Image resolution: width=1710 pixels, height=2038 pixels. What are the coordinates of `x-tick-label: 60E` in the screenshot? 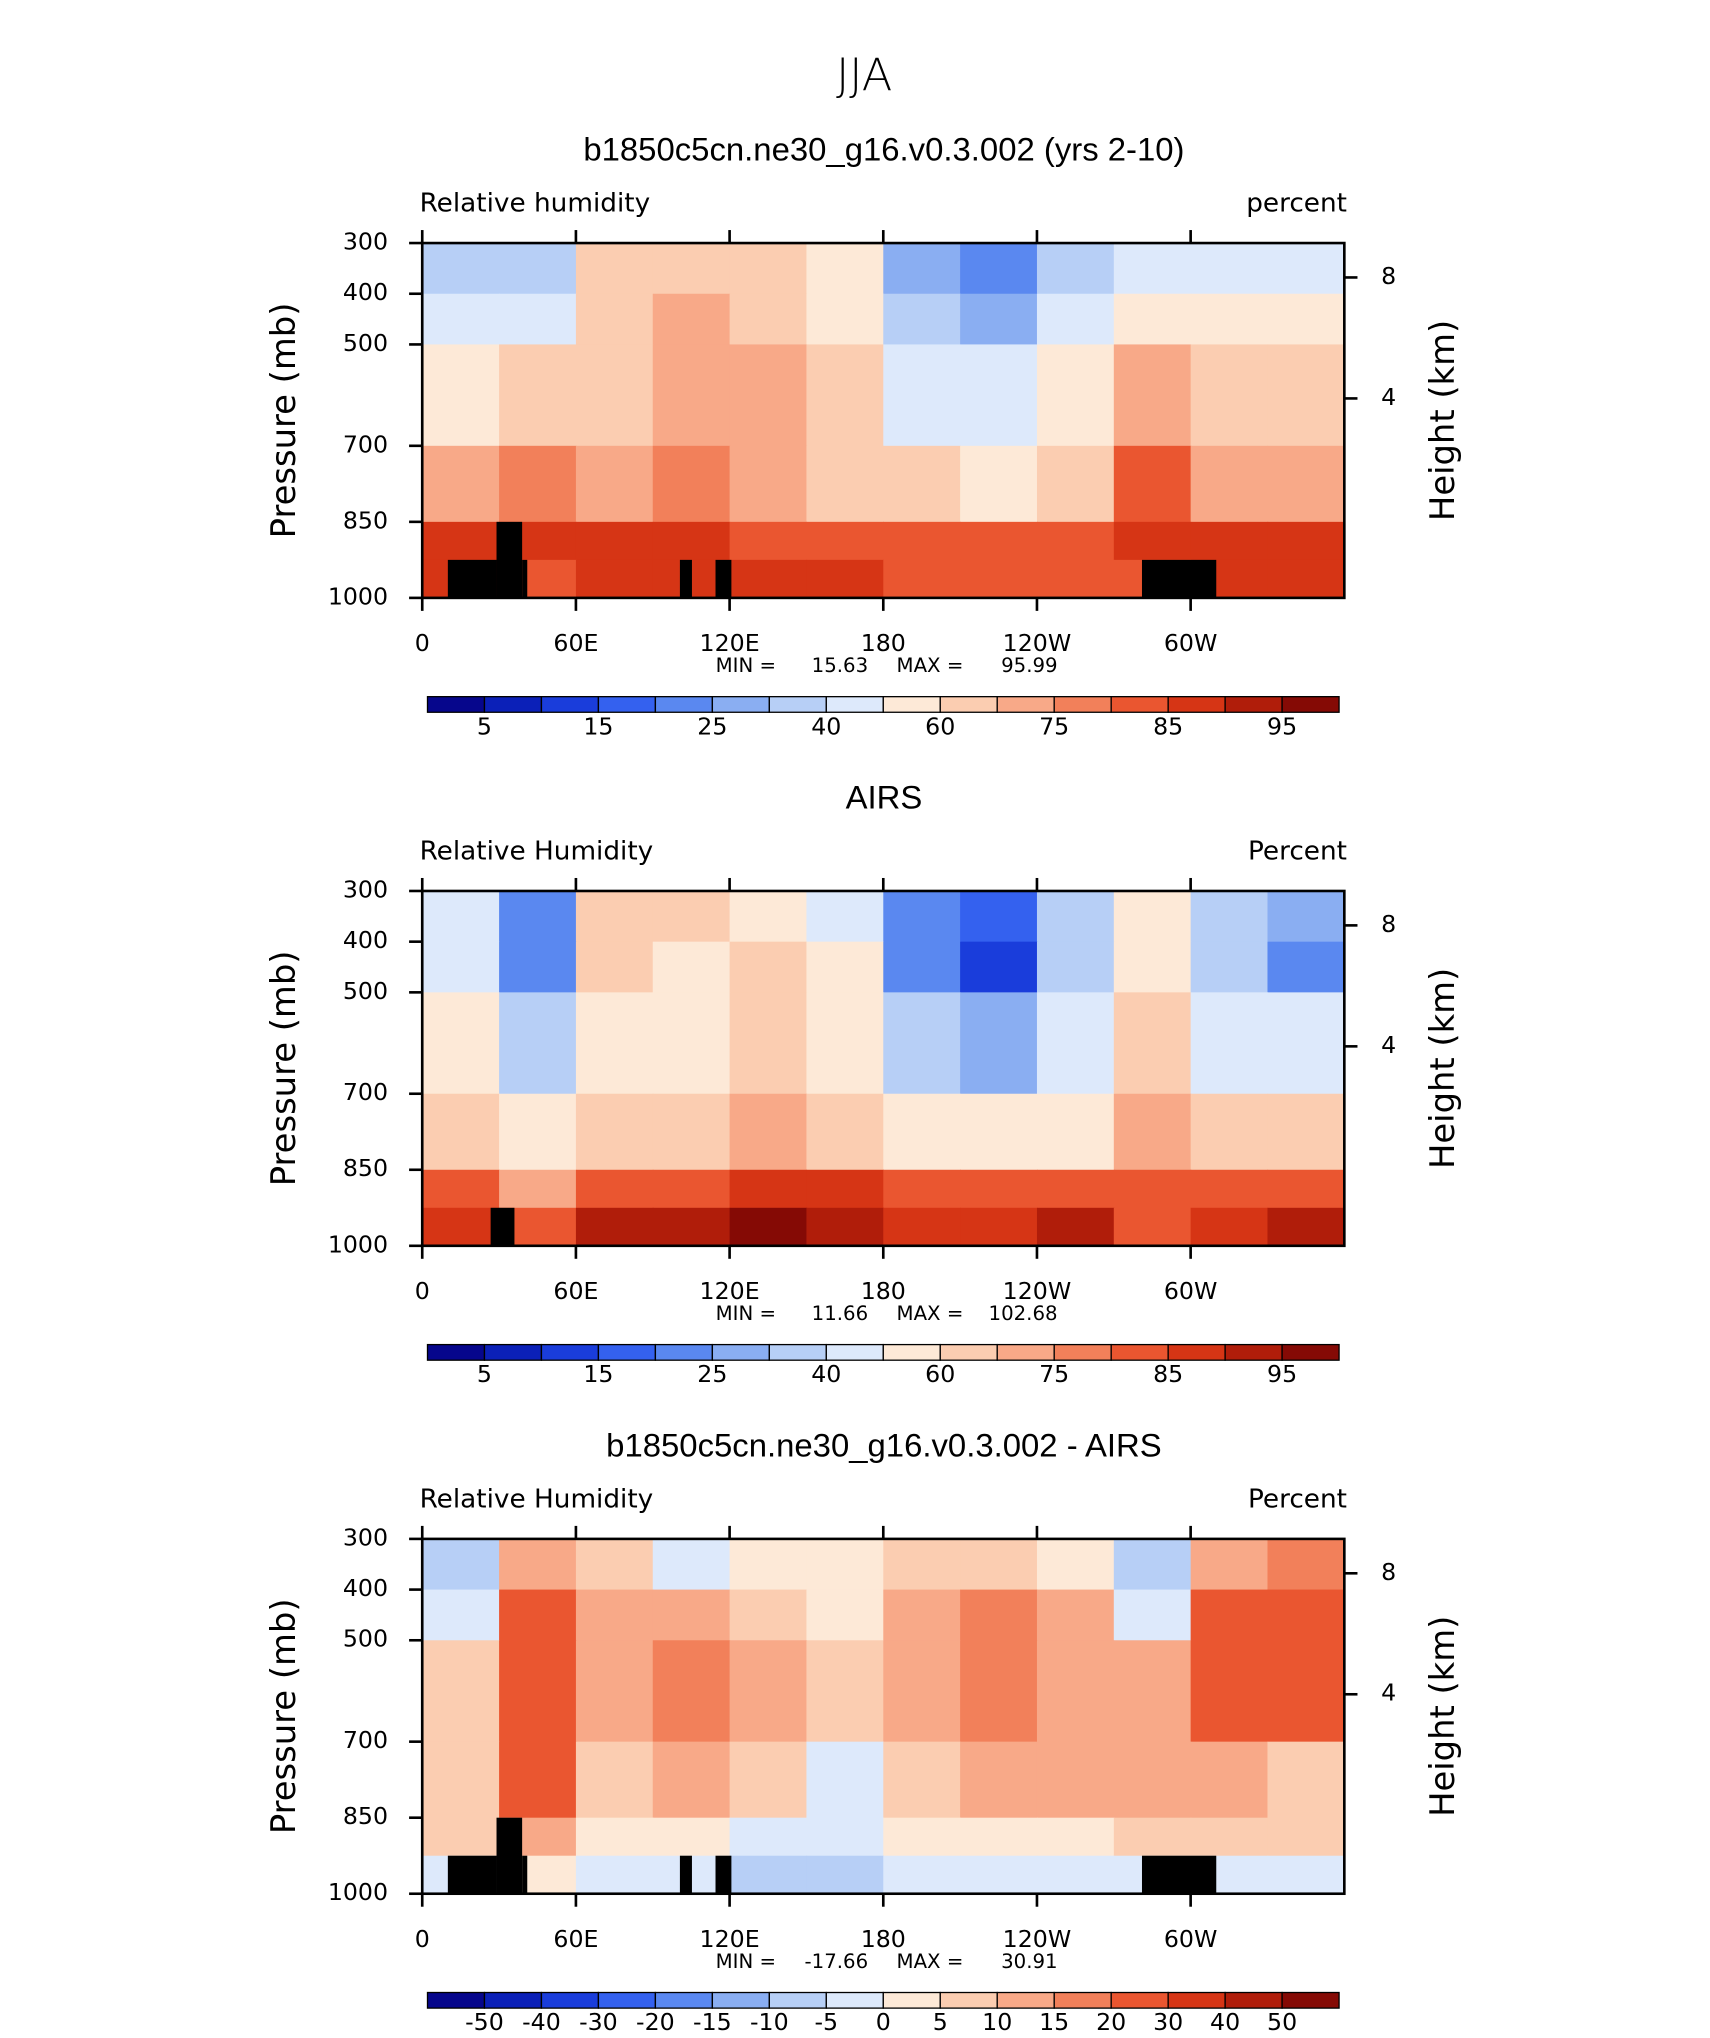 It's located at (575, 1939).